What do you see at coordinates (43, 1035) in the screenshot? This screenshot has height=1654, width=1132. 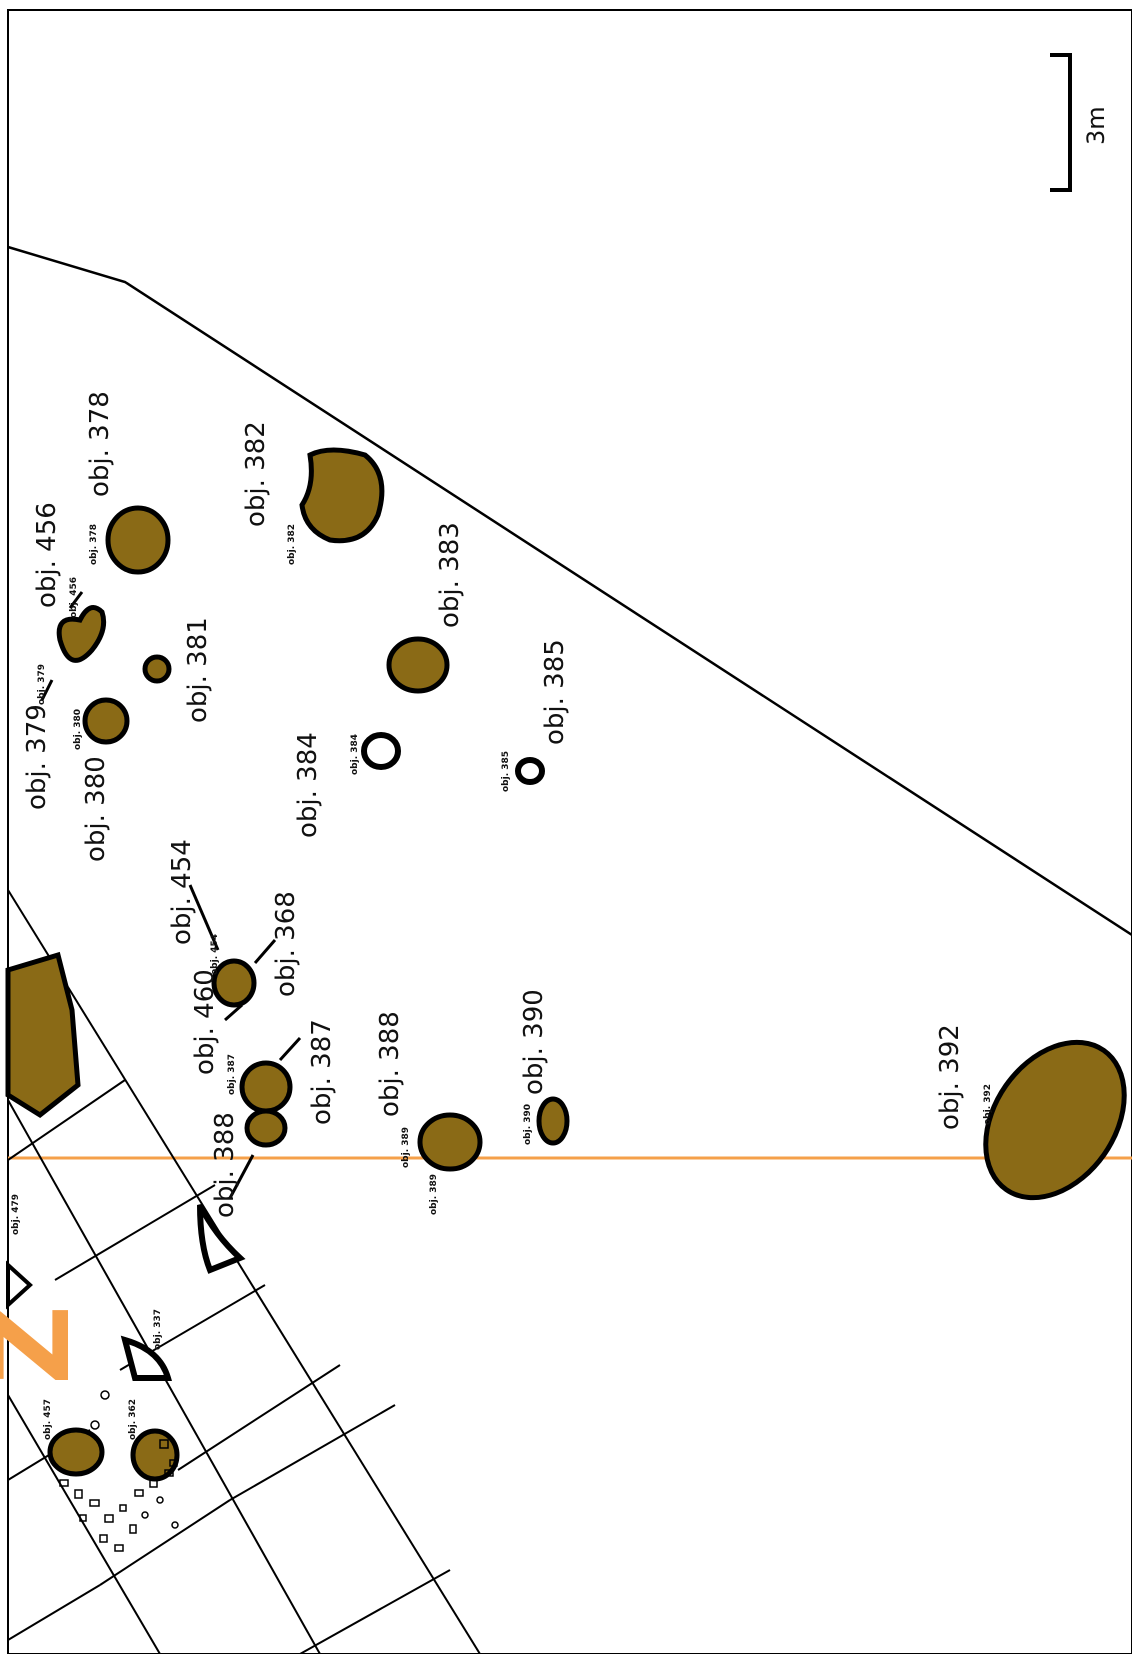 I see `pit-west-edge` at bounding box center [43, 1035].